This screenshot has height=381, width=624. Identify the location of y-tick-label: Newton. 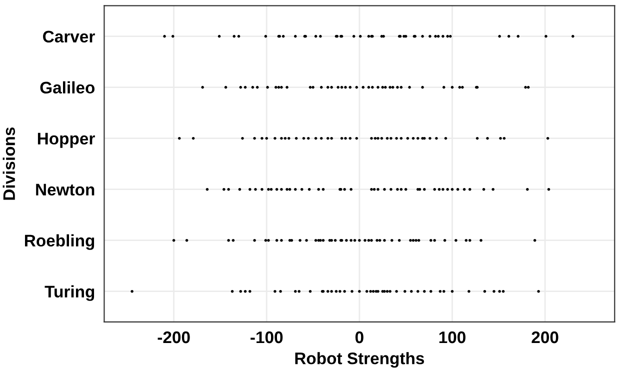
(65, 190).